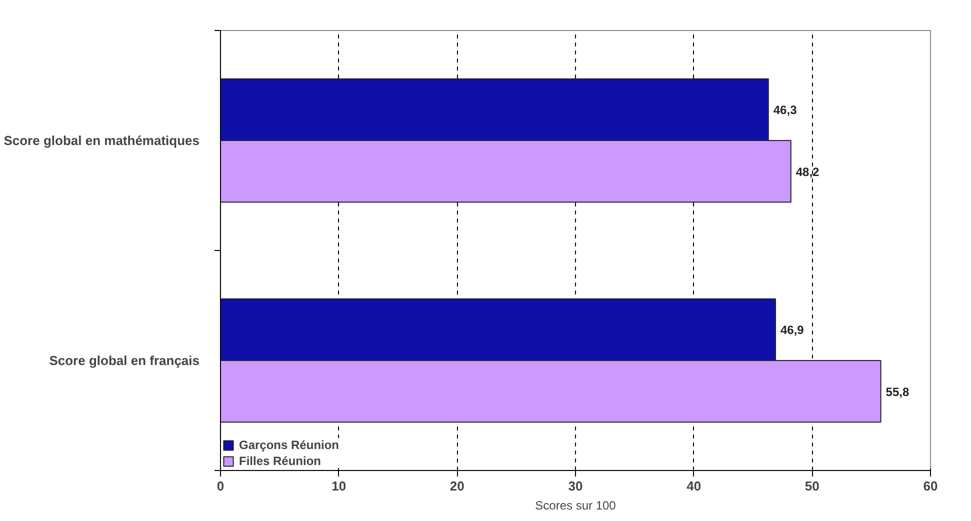  Describe the element at coordinates (694, 486) in the screenshot. I see `x-tick-label: 40` at that location.